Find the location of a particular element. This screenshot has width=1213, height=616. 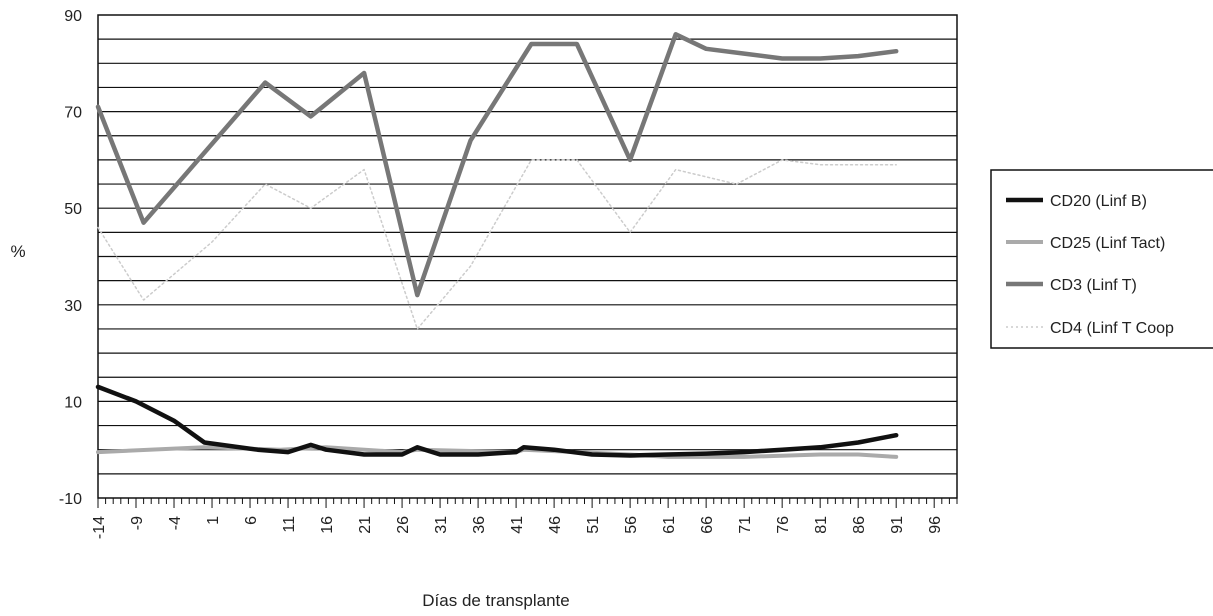

legend-label-cd4: CD4 (Linf T Coop is located at coordinates (1112, 328).